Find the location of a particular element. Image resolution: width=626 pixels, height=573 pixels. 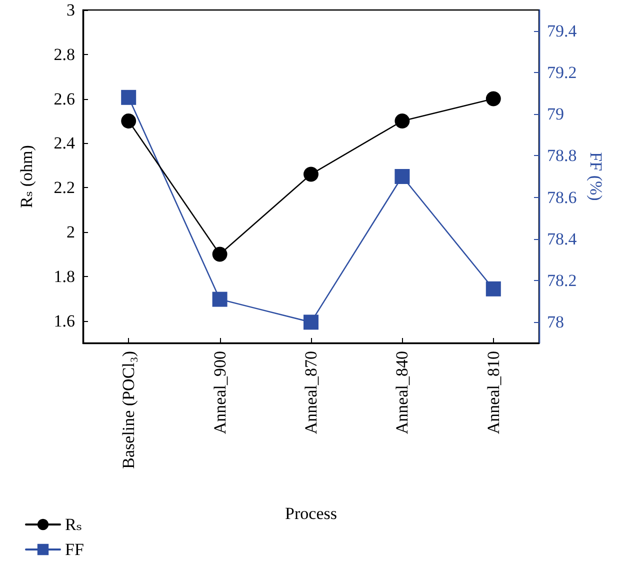

x-tick-label: Anneal_870 is located at coordinates (311, 392).